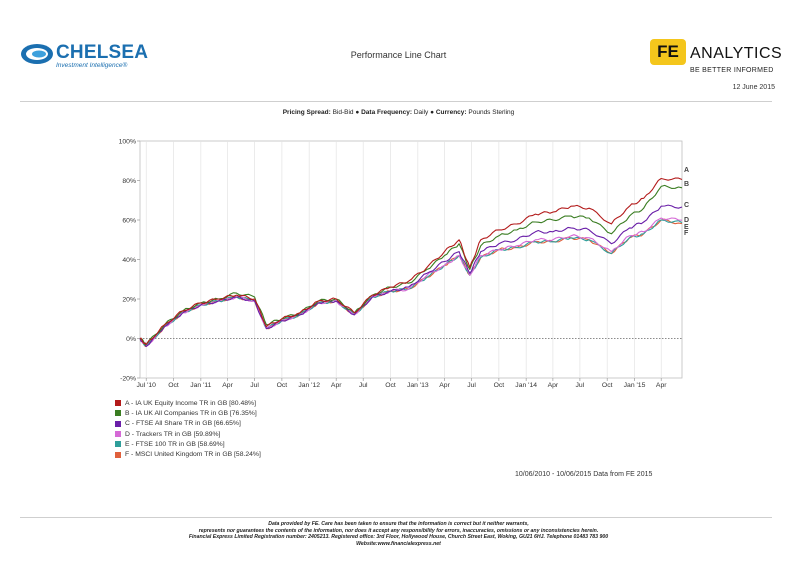  I want to click on chelsea-brand-name: CHELSEA, so click(102, 52).